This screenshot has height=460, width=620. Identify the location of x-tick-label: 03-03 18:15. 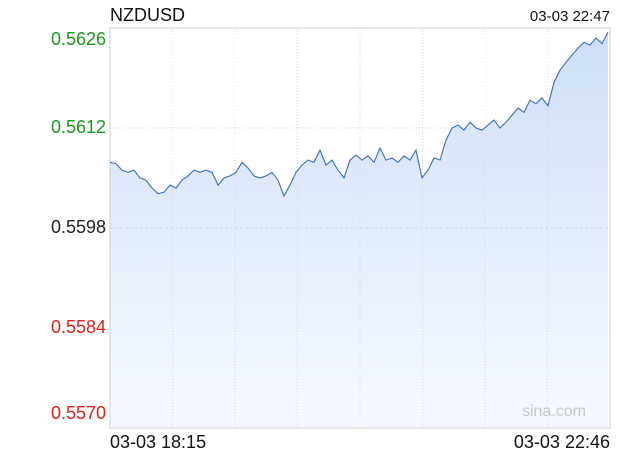
(158, 442).